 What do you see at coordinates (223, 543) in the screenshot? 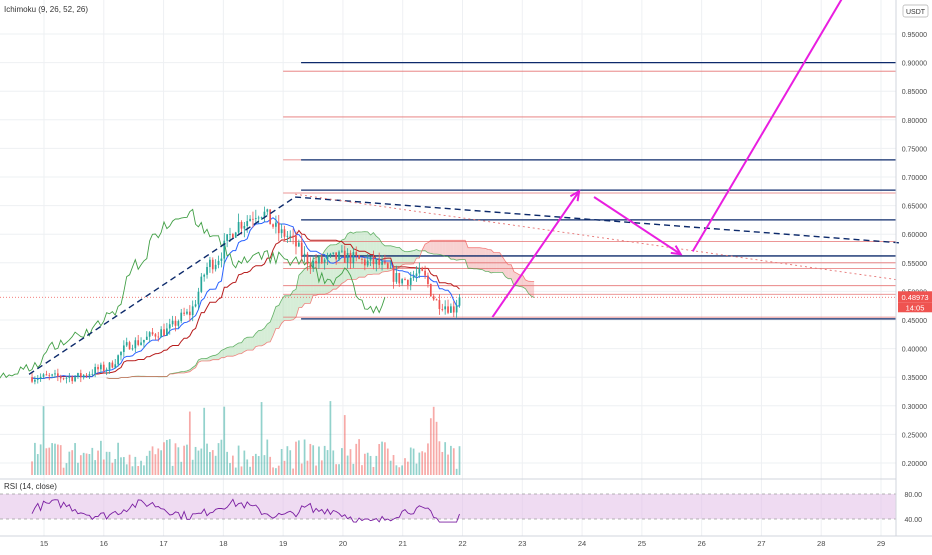
I see `time-tick-label: 18` at bounding box center [223, 543].